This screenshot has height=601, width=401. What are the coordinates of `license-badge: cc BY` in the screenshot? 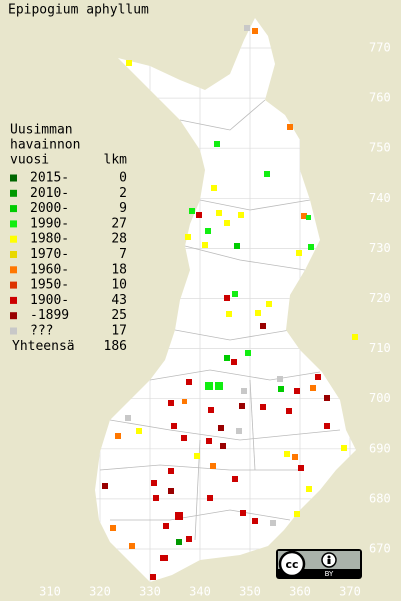 It's located at (319, 564).